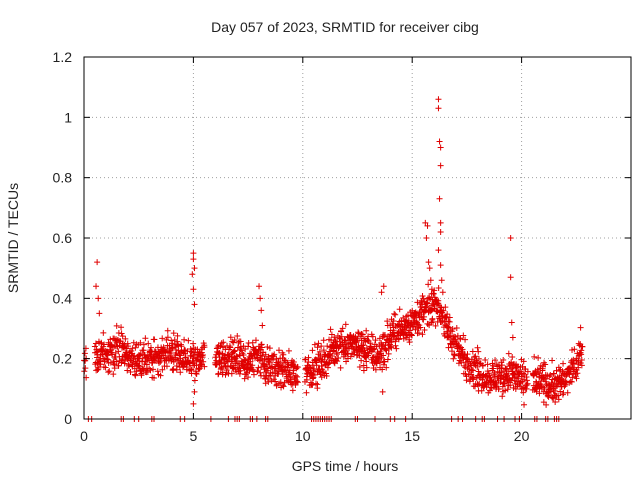  I want to click on x-tick-label: 5, so click(194, 436).